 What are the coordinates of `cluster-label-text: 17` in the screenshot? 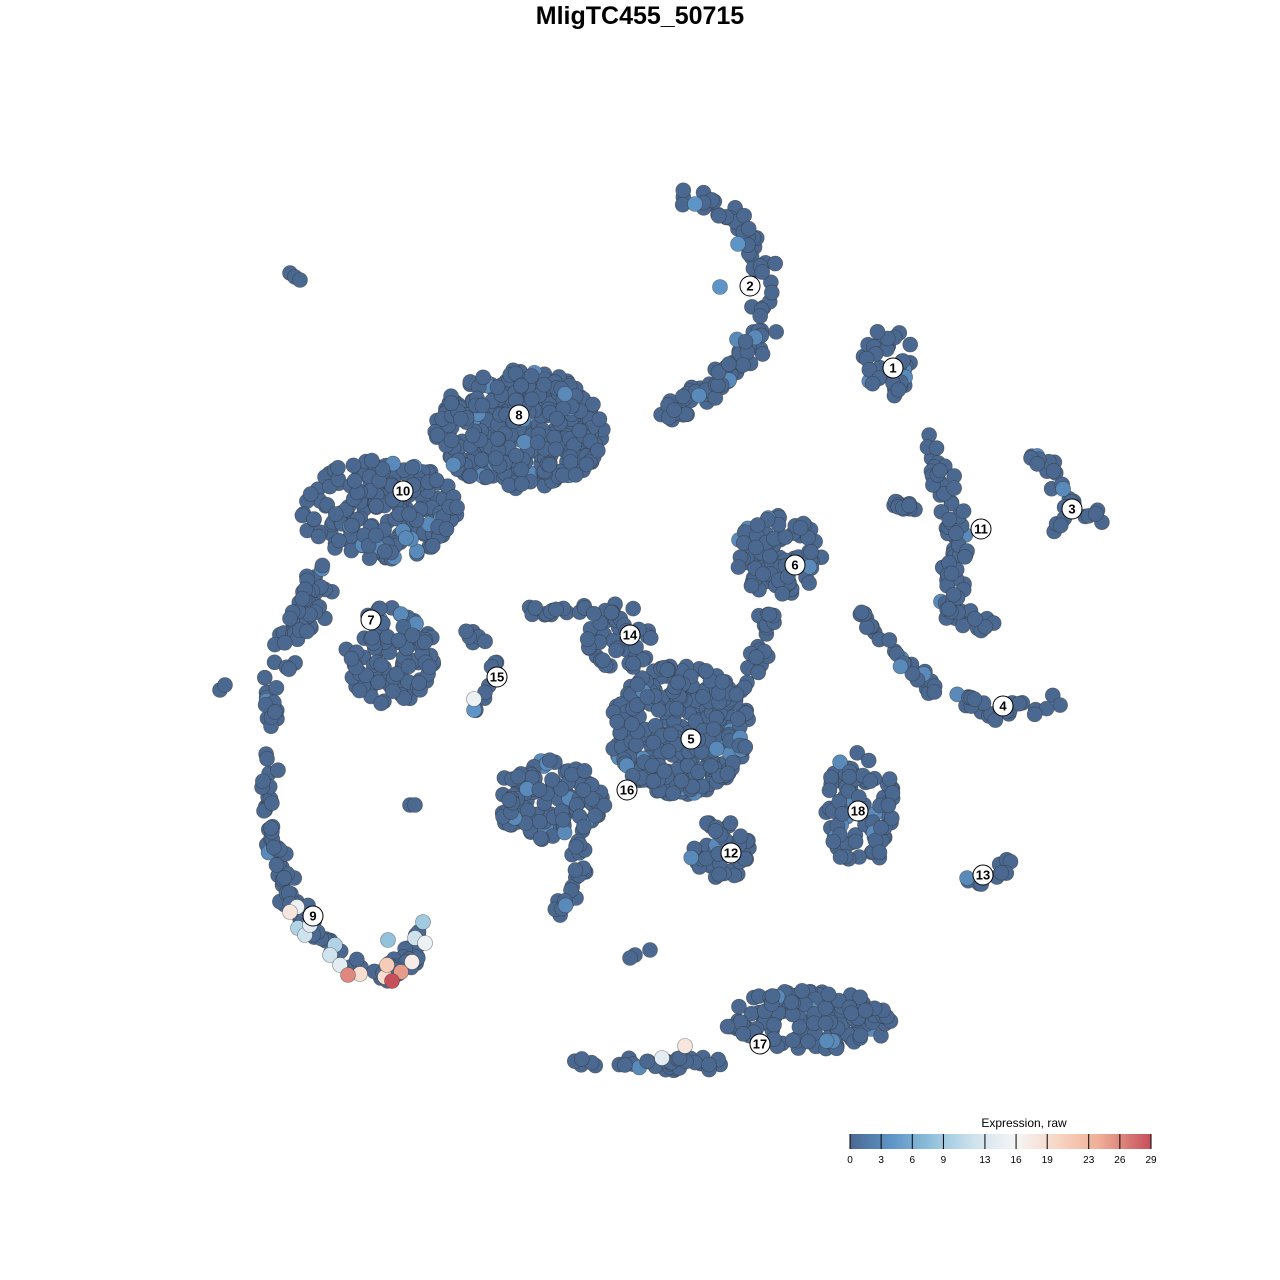 It's located at (760, 1044).